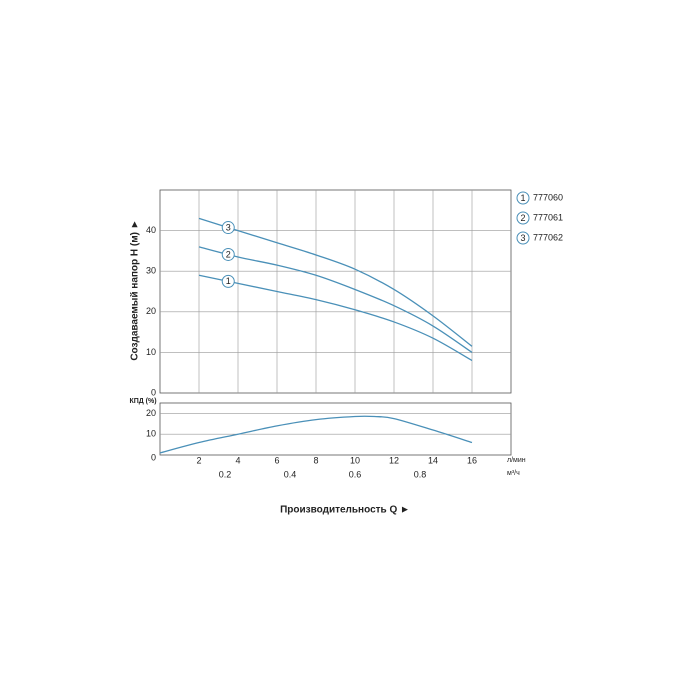  What do you see at coordinates (355, 474) in the screenshot?
I see `x2-tick-label: 0.6` at bounding box center [355, 474].